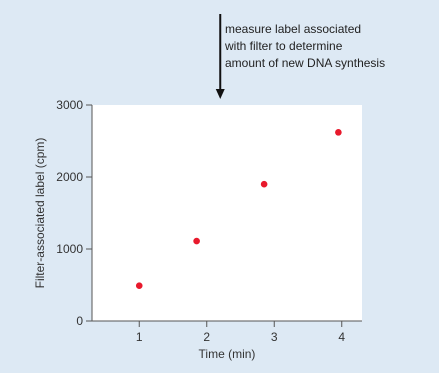 This screenshot has height=373, width=439. What do you see at coordinates (293, 29) in the screenshot?
I see `annotation-line-1: measure label associated` at bounding box center [293, 29].